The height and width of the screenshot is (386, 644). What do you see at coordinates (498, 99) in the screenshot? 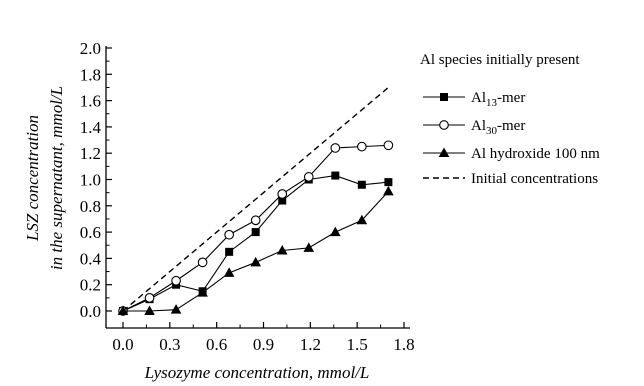
I see `legend-label: Al13-mer` at bounding box center [498, 99].